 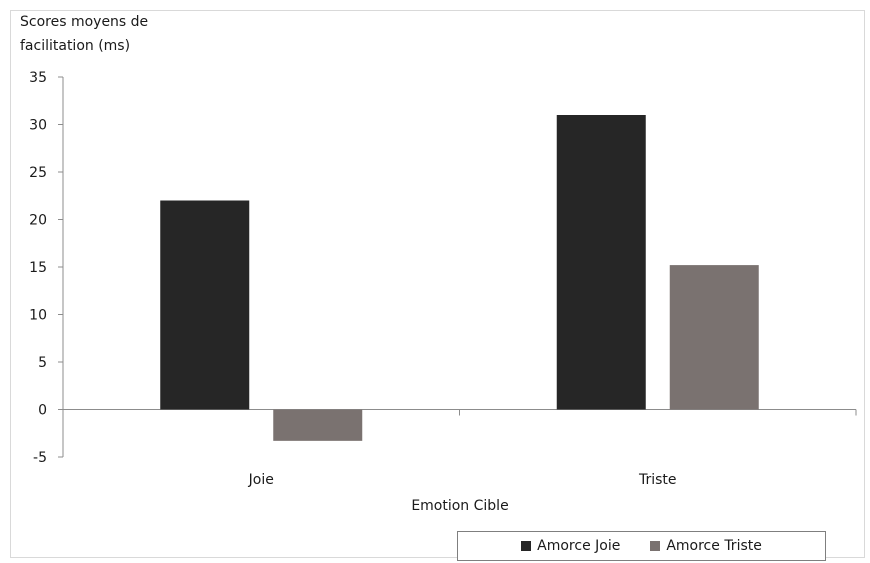 I want to click on bar-amorce-joie-joie, so click(x=205, y=305).